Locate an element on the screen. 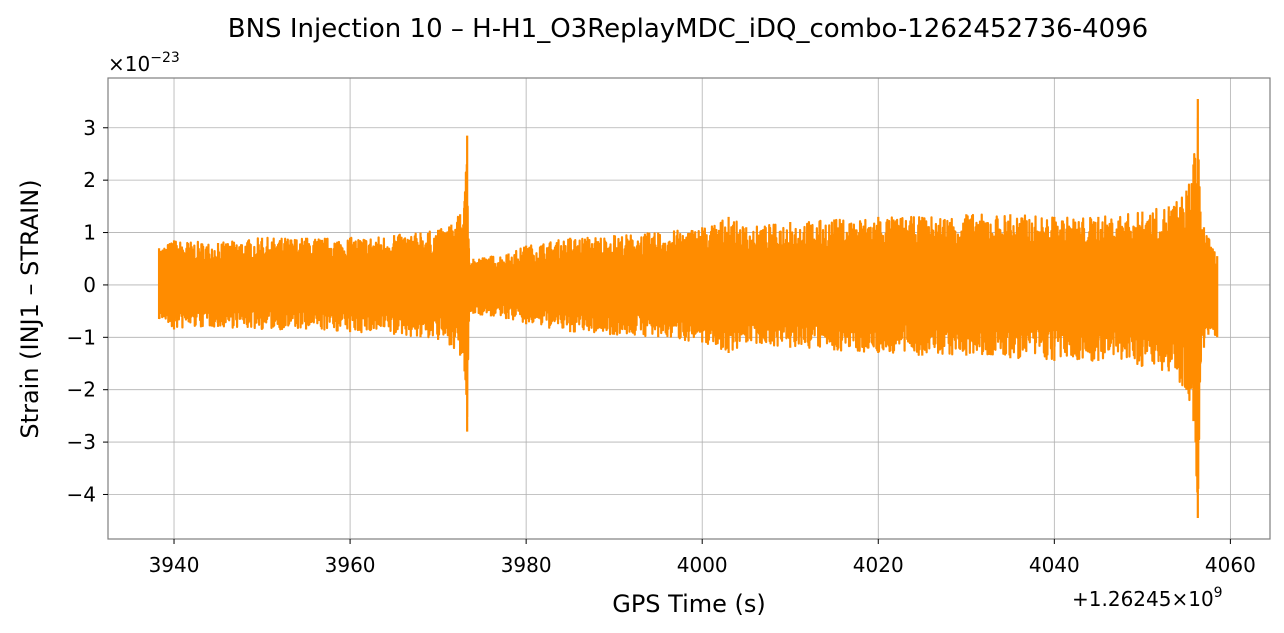 This screenshot has width=1284, height=633. x-tick-label: 3980 is located at coordinates (526, 565).